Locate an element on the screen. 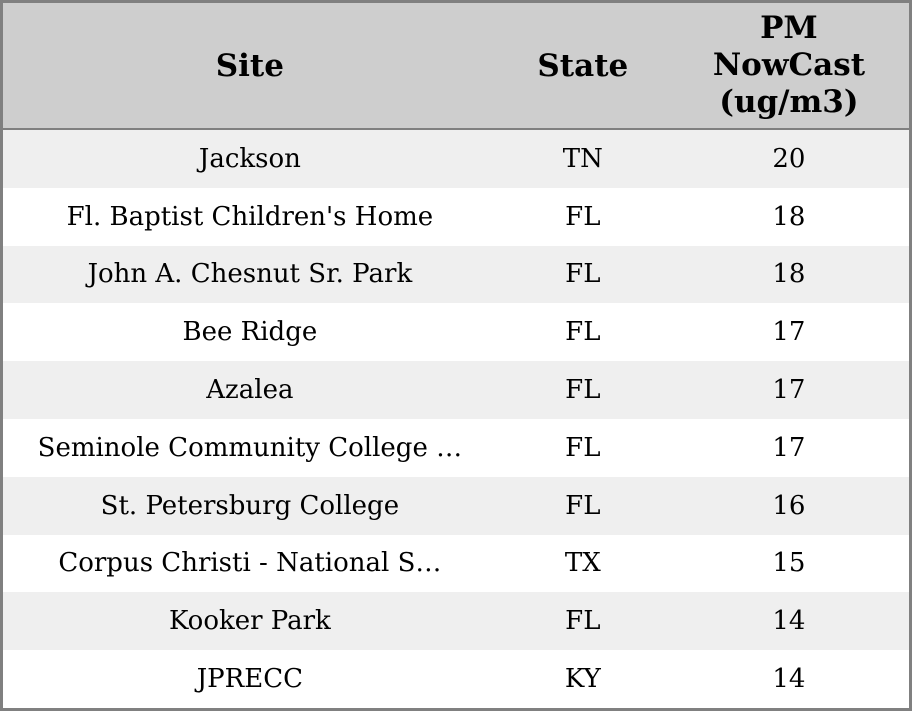 The height and width of the screenshot is (711, 912). cell-site: JPRECC is located at coordinates (250, 679).